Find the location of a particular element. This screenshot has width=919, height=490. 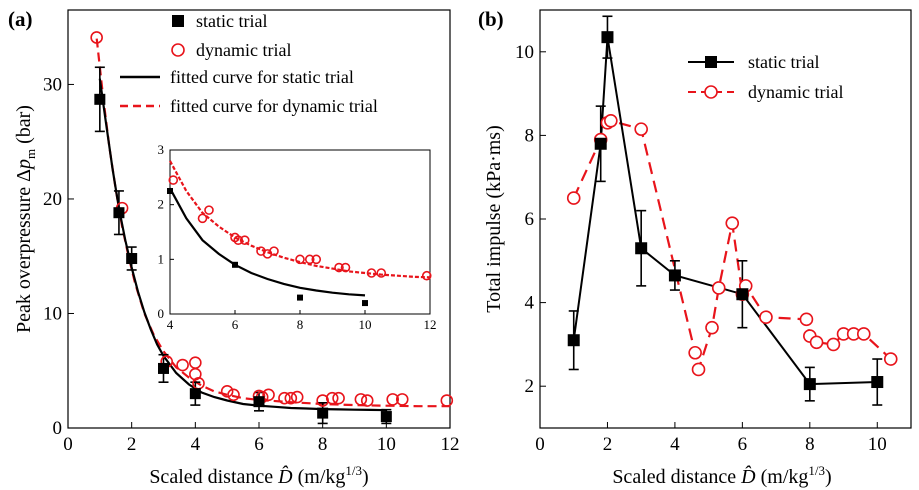

panel-a-xticks: 0 2 4 6 8 10 12 is located at coordinates (261, 438).